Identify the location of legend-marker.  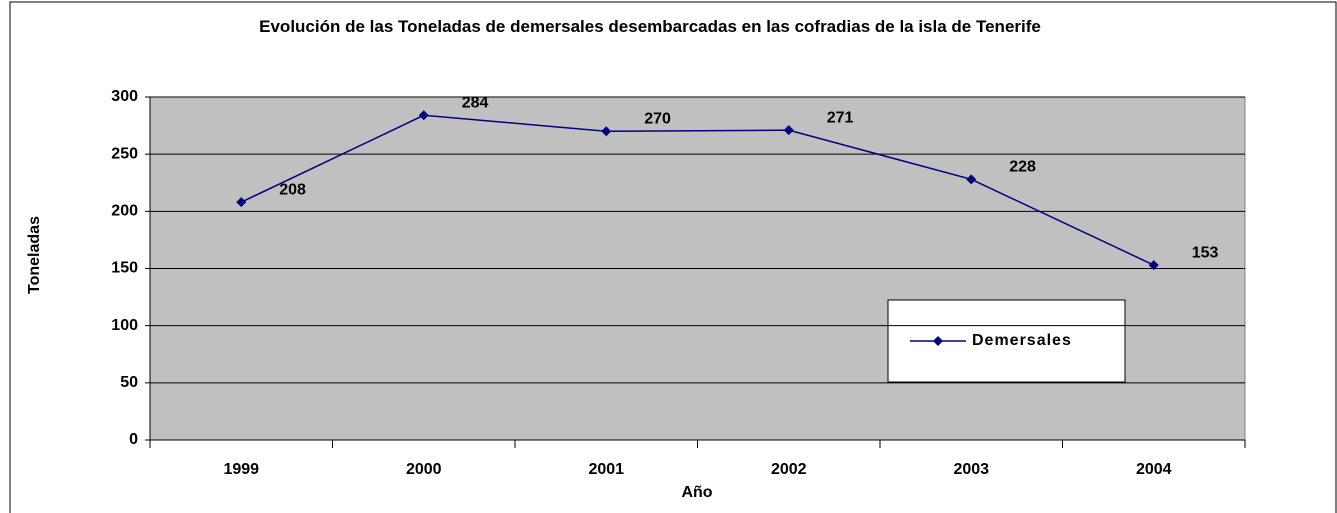
(938, 341).